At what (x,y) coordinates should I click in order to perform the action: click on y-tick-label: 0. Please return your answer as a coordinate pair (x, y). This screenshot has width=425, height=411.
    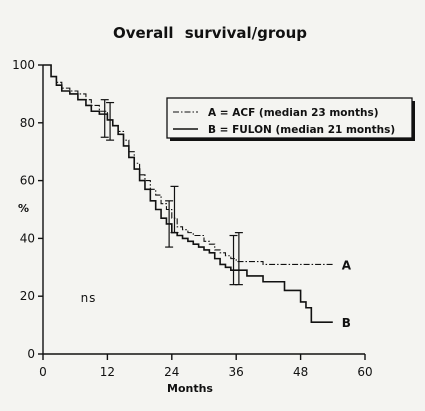
    Looking at the image, I should click on (31, 354).